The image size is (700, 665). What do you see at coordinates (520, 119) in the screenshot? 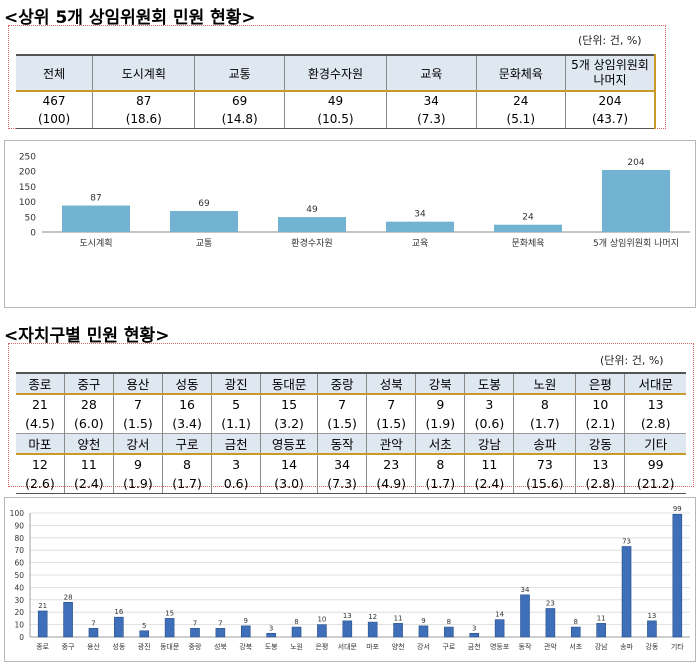
I see `percent-cell: (5.1)` at bounding box center [520, 119].